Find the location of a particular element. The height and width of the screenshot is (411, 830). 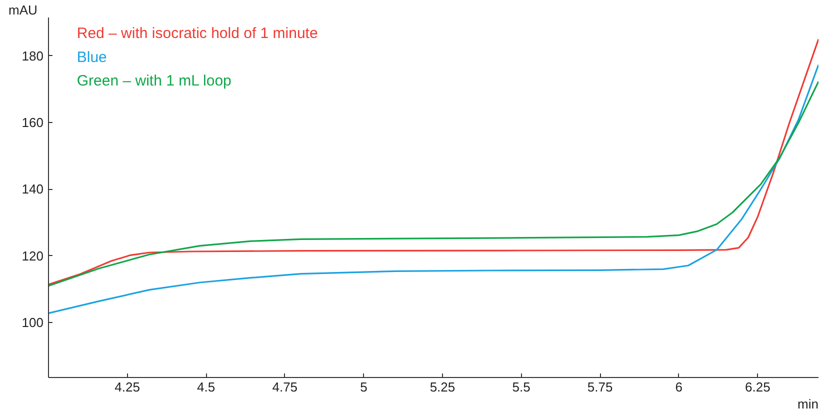

y-tick-label: 160 is located at coordinates (33, 122).